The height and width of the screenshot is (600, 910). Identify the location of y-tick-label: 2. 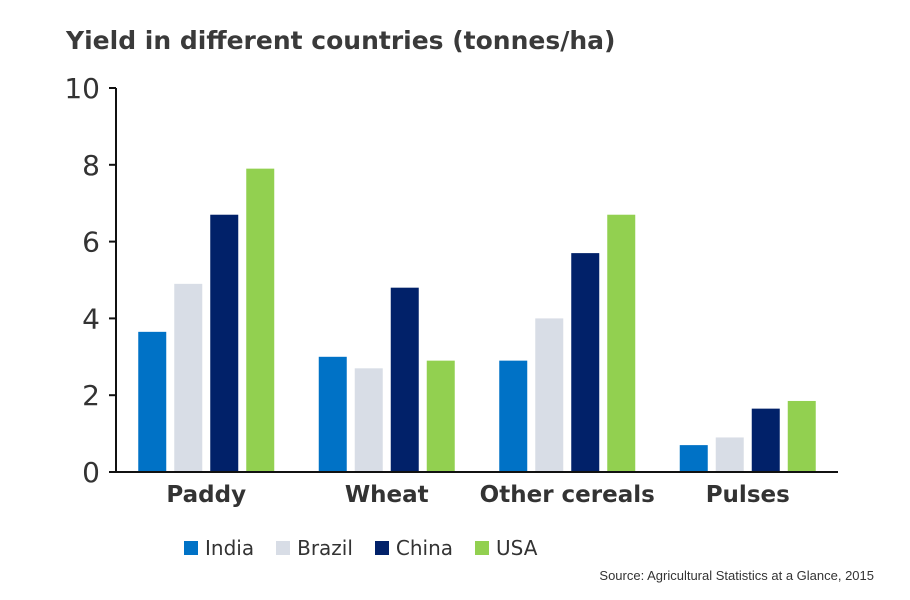
(91, 395).